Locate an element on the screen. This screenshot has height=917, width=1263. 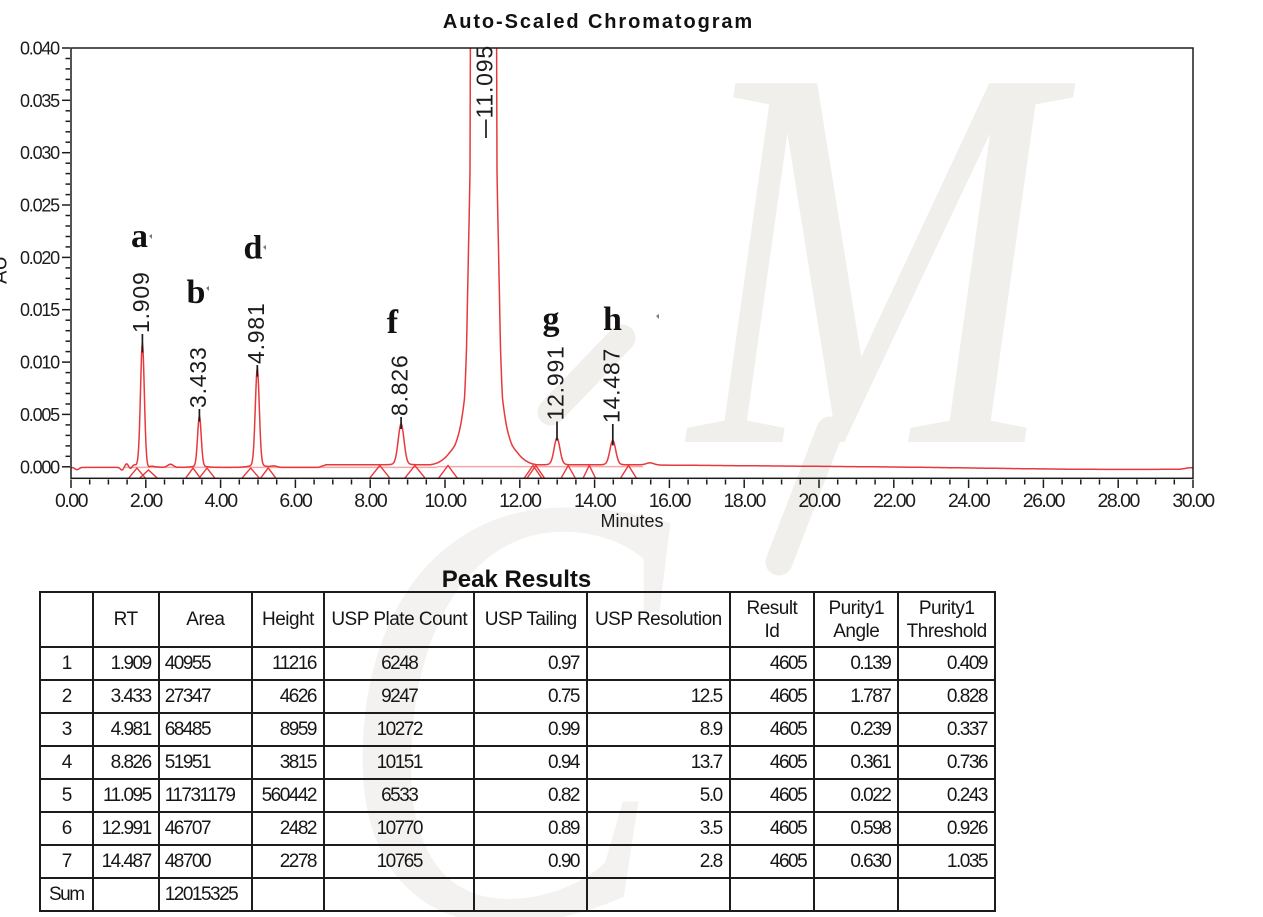
svg-text: 22.00 is located at coordinates (894, 501).